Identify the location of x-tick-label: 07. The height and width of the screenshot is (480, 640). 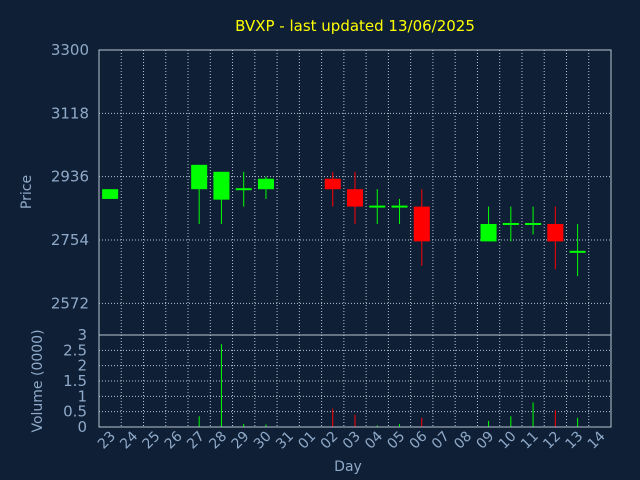
(441, 441).